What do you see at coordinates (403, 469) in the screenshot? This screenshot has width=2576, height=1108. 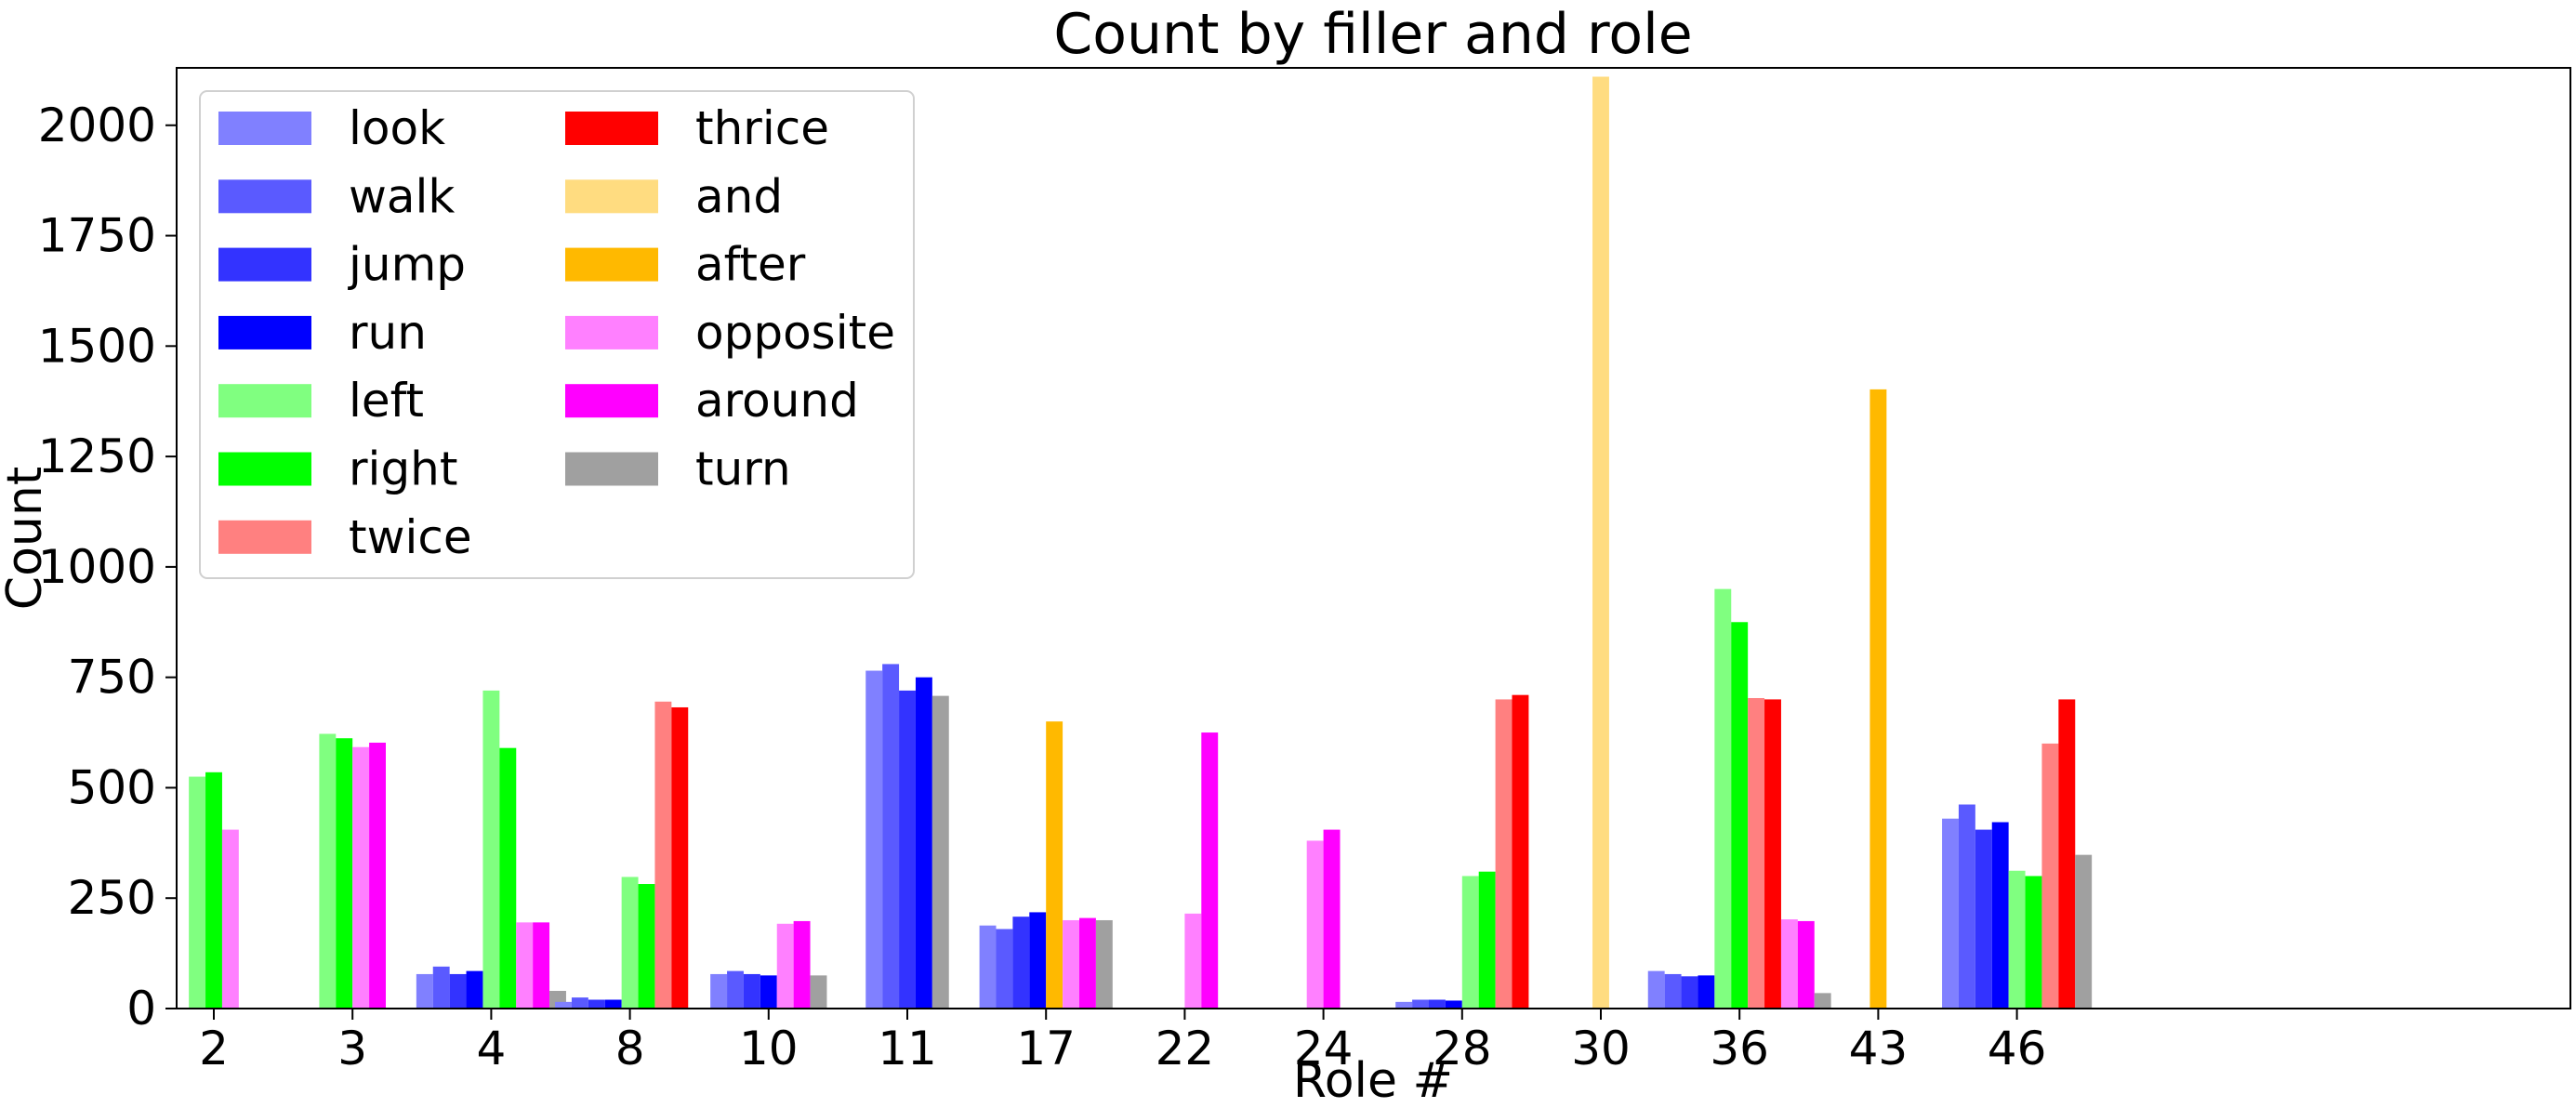 I see `legend-label-right: right` at bounding box center [403, 469].